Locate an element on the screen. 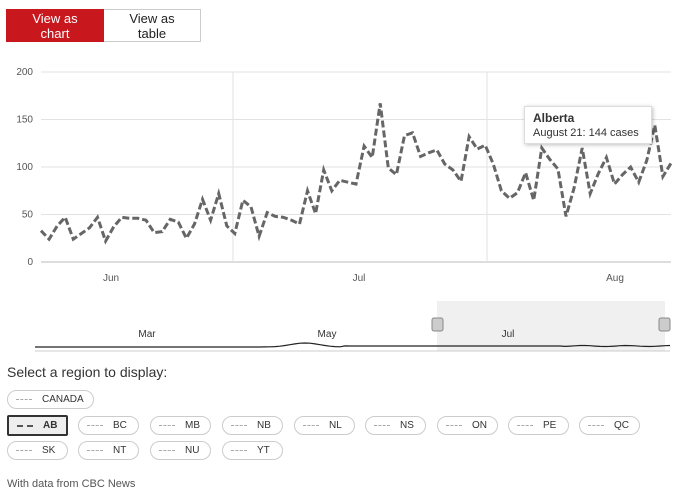  navigator-handle-right is located at coordinates (664, 324).